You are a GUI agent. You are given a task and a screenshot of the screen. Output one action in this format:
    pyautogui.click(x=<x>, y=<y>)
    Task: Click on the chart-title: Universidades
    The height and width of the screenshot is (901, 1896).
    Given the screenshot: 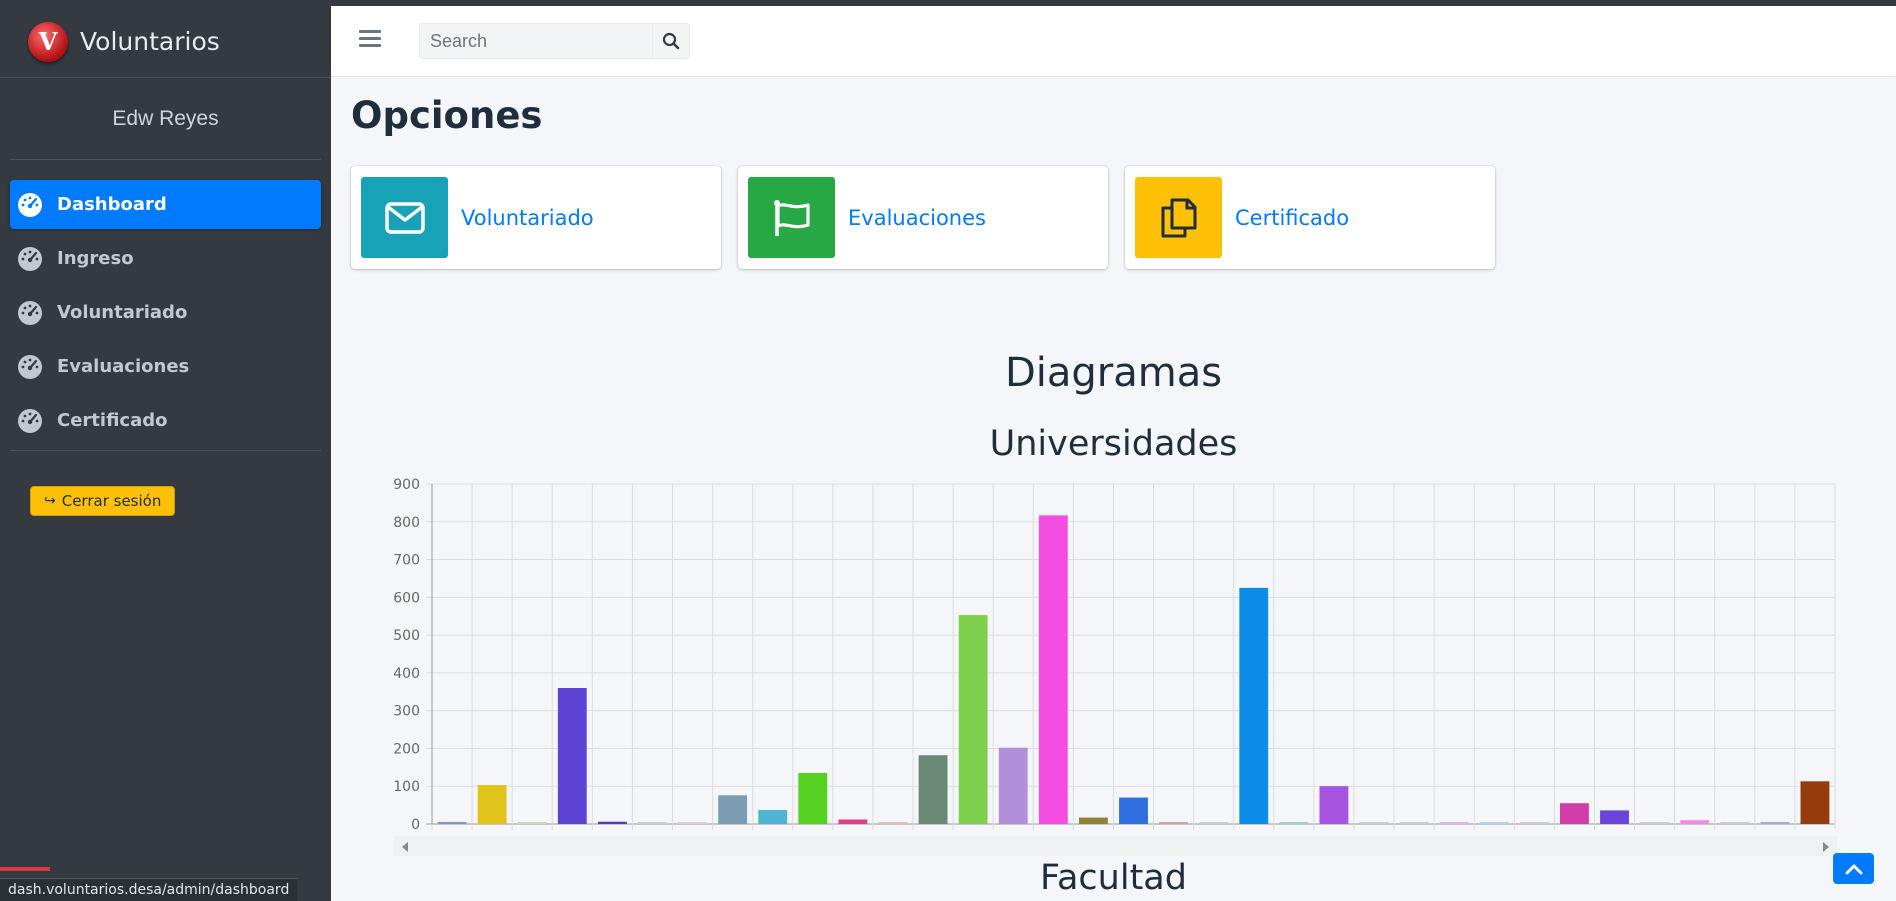 What is the action you would take?
    pyautogui.click(x=1113, y=444)
    